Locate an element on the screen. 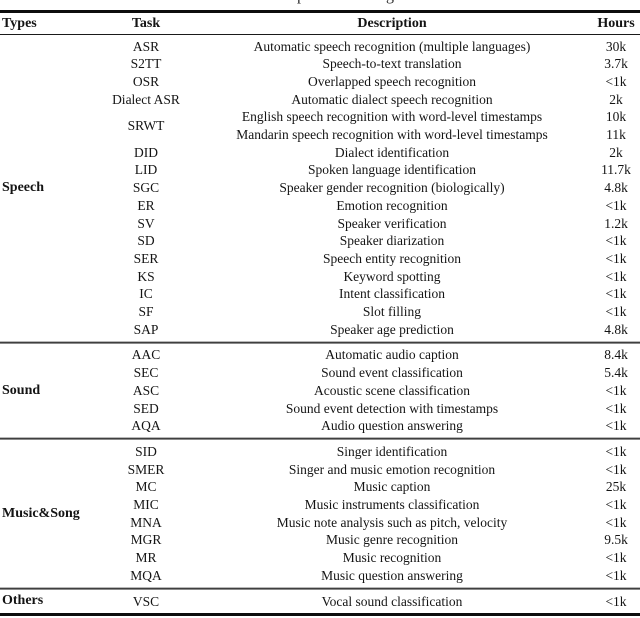 The width and height of the screenshot is (640, 618). task-description: Speech-to-text translation is located at coordinates (392, 64).